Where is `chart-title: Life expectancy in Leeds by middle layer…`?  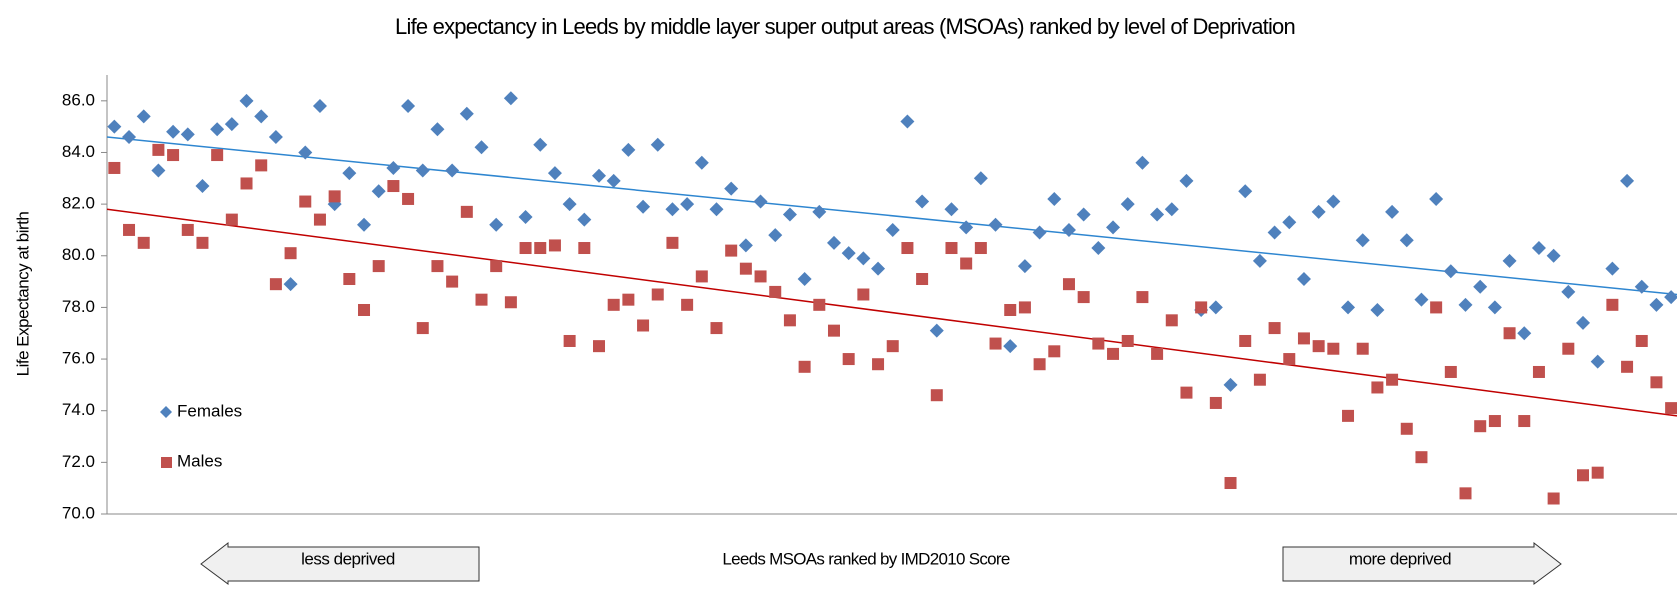 chart-title: Life expectancy in Leeds by middle layer… is located at coordinates (845, 26).